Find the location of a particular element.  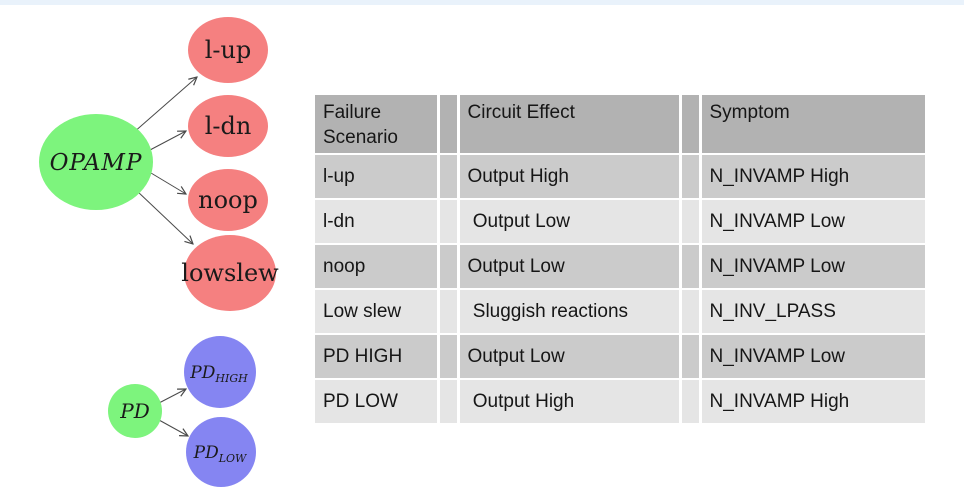

cell-scenario: PD LOW is located at coordinates (377, 402).